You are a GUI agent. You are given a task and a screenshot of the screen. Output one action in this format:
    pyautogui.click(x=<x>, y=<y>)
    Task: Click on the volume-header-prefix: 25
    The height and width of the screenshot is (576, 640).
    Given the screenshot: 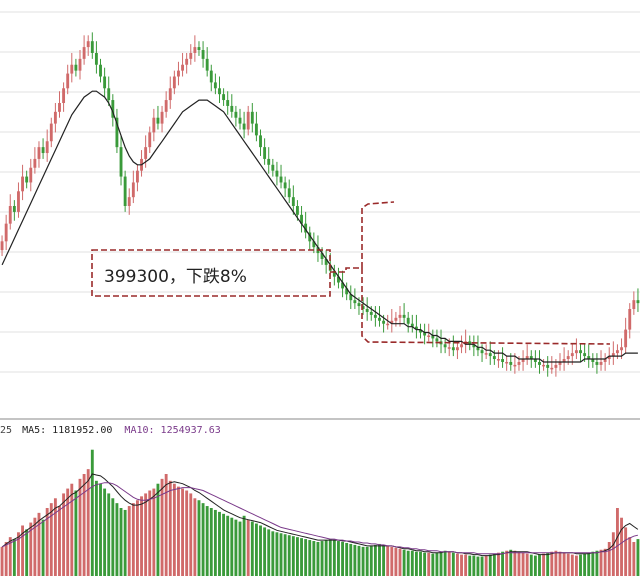 What is the action you would take?
    pyautogui.click(x=6, y=430)
    